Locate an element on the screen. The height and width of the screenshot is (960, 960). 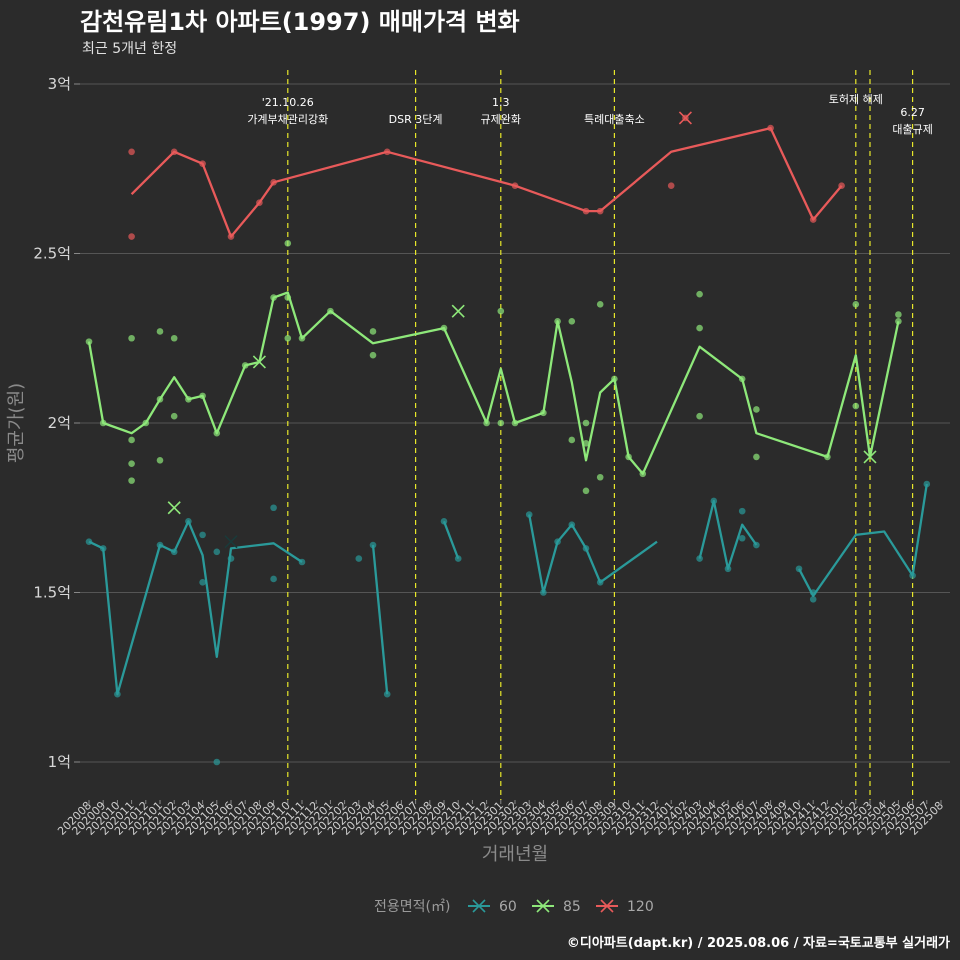
series-120-line is located at coordinates (486, 182).